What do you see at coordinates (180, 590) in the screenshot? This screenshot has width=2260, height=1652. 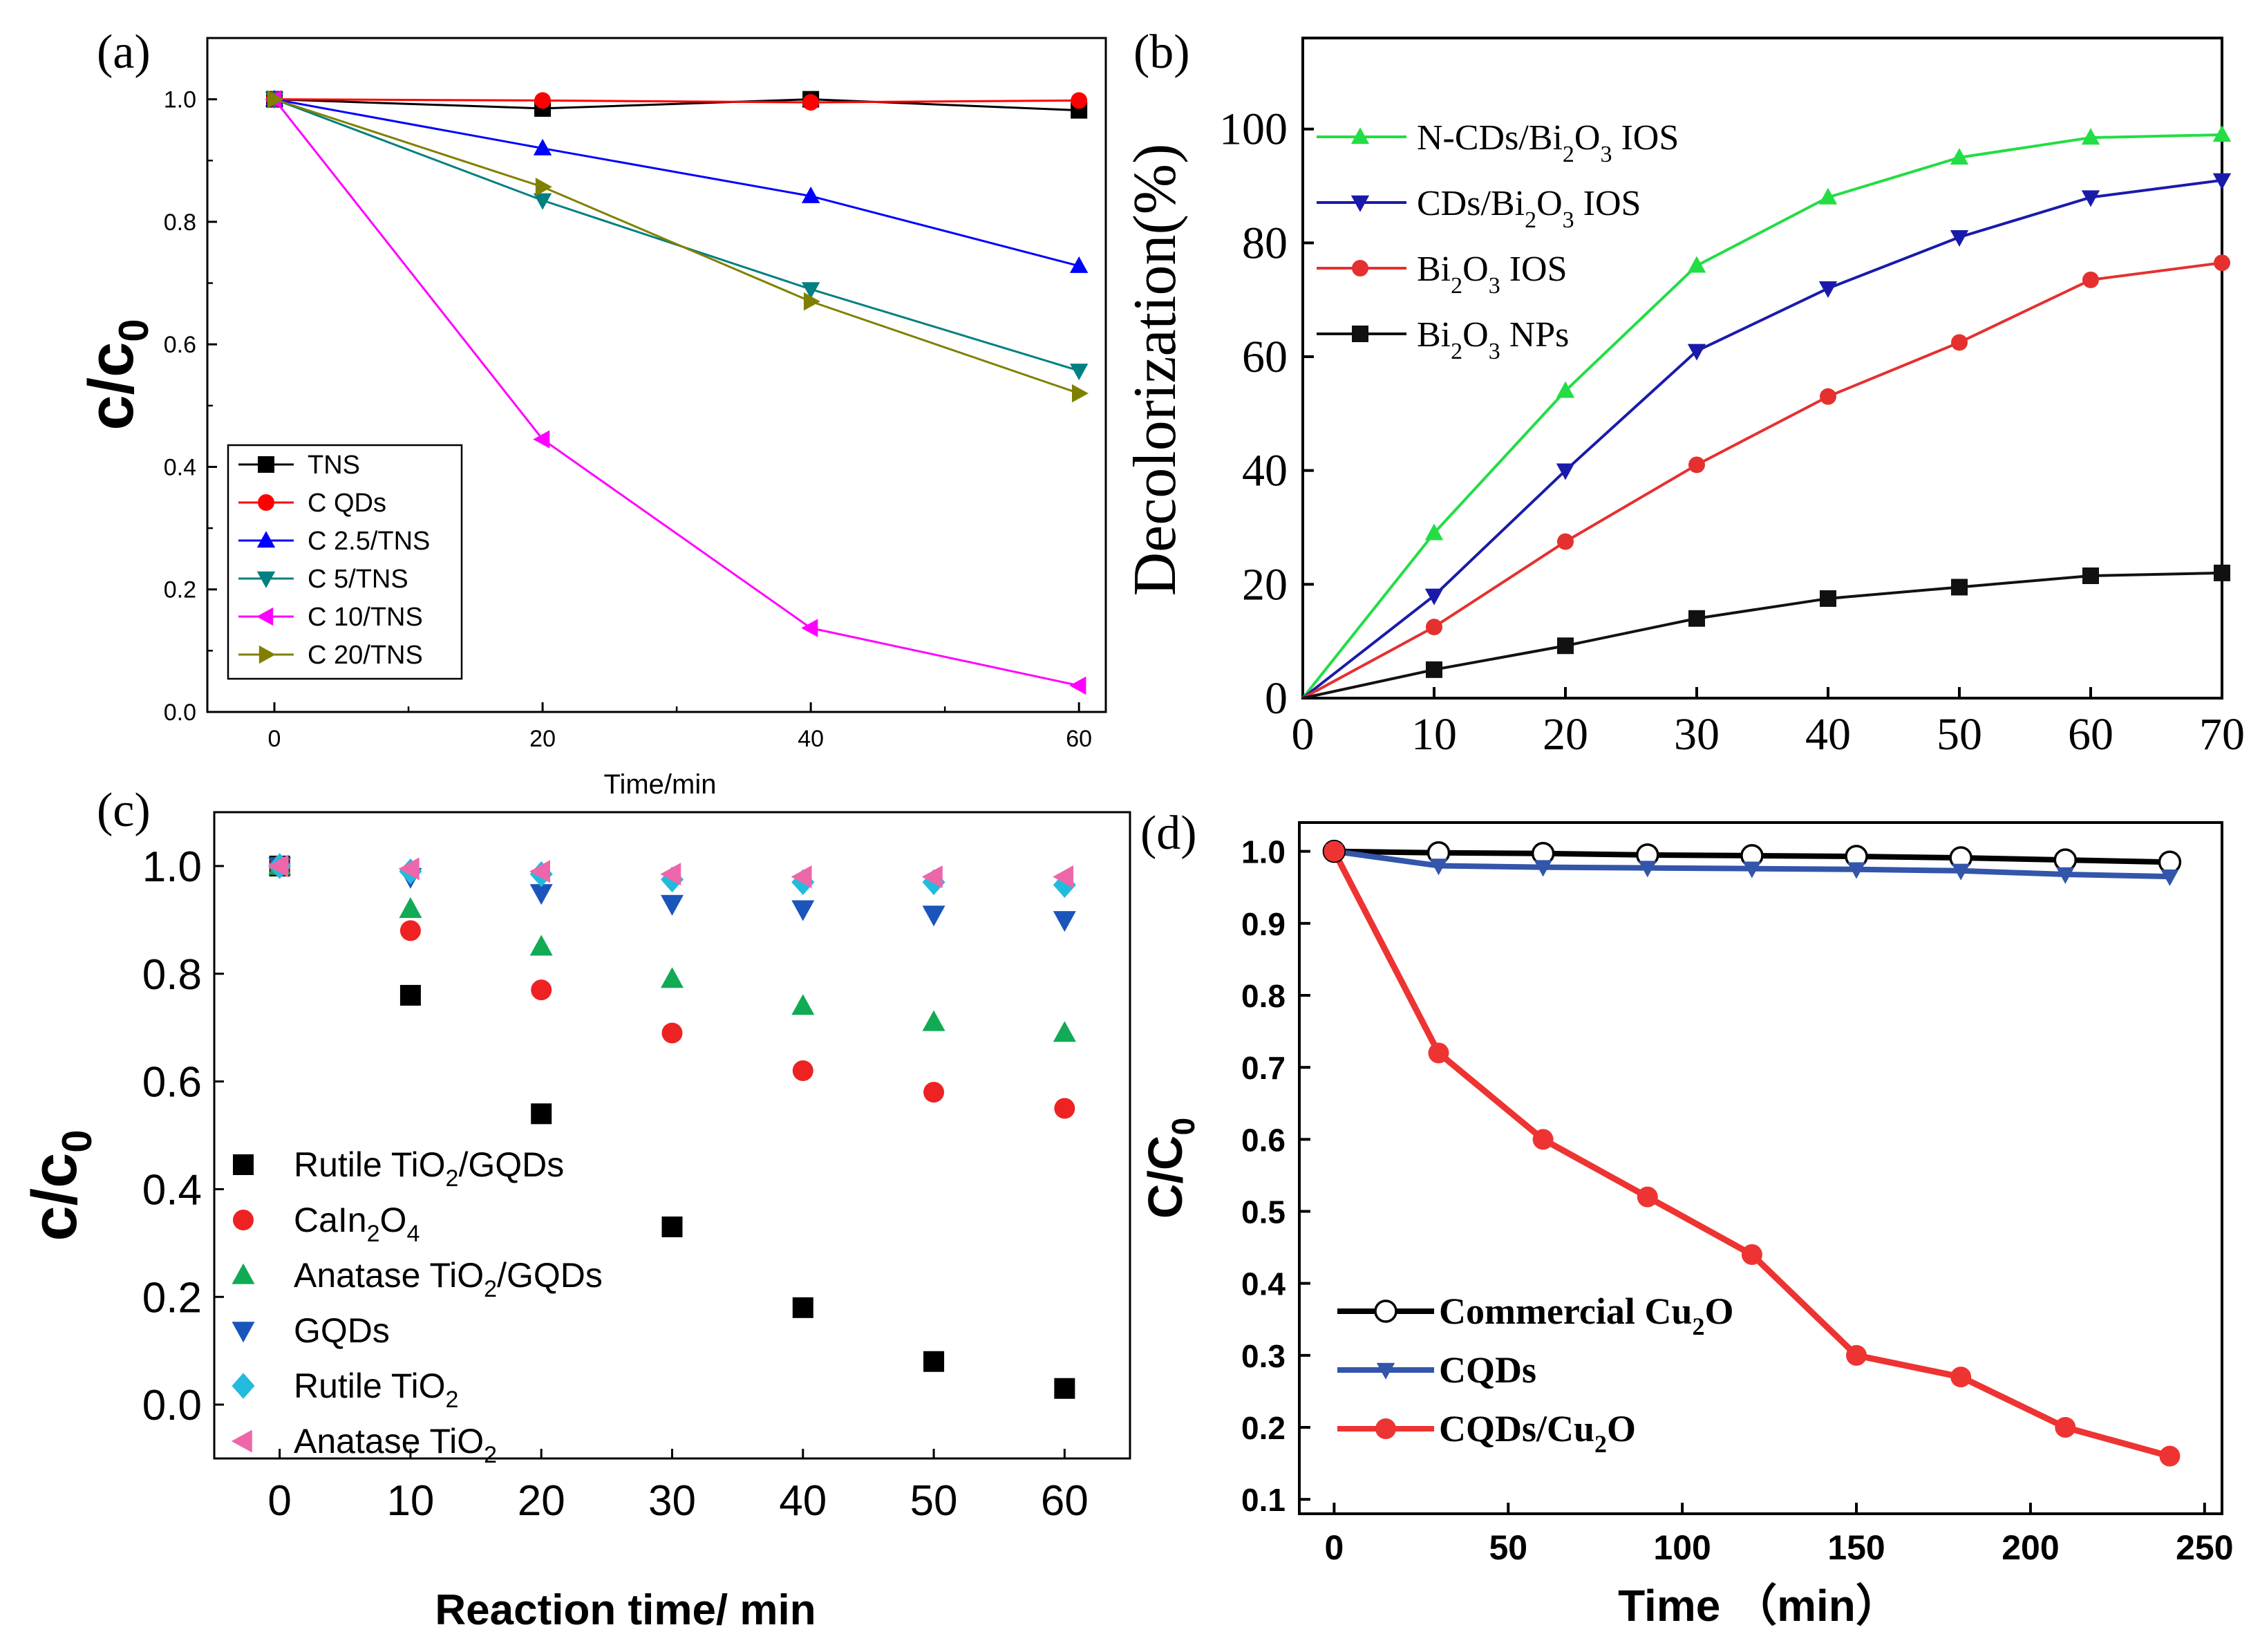 I see `panel-a-ytick-label: 0.2` at bounding box center [180, 590].